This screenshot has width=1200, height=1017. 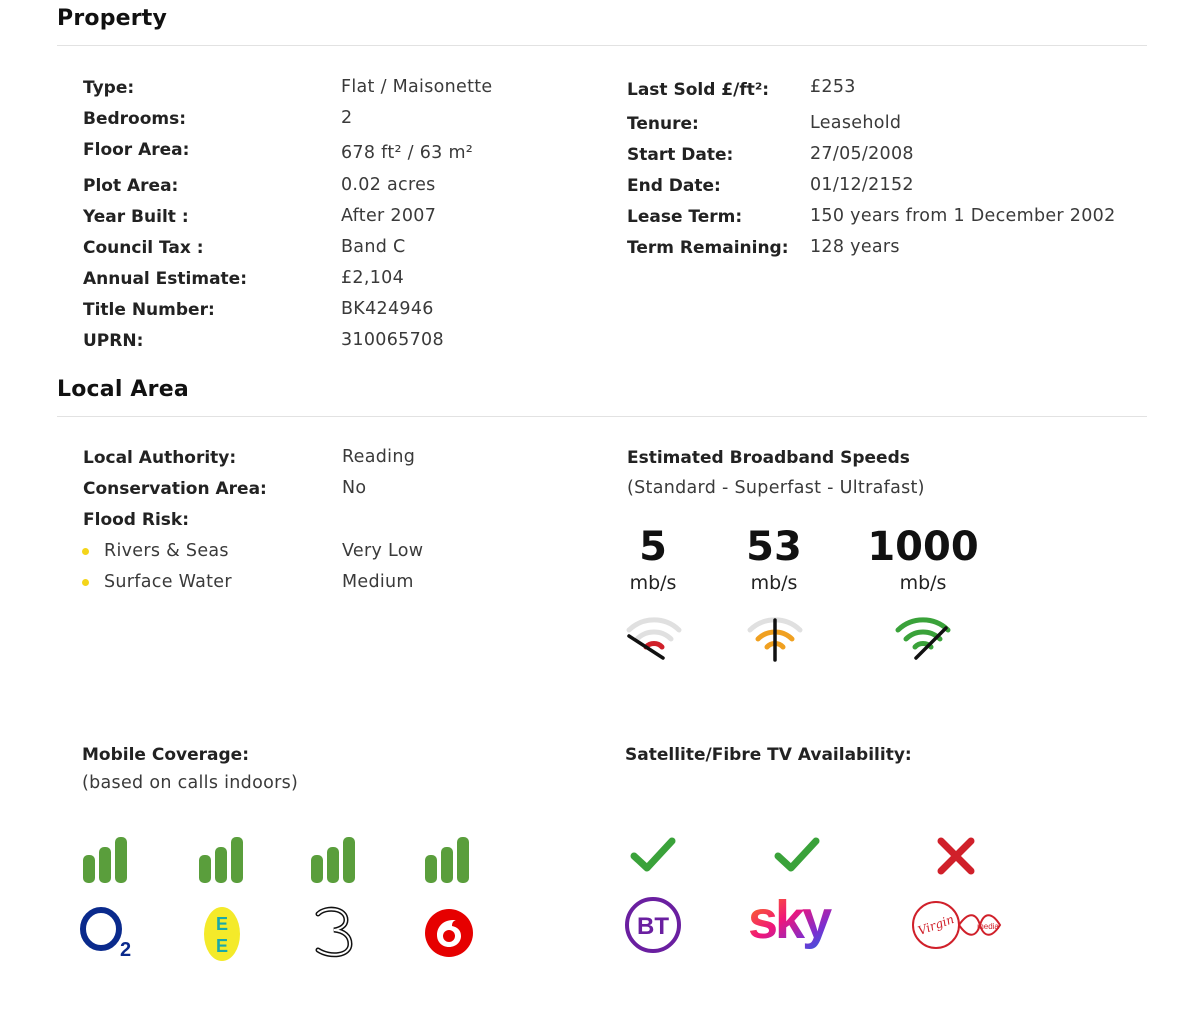 I want to click on bedrooms-label: Bedrooms:, so click(x=135, y=119).